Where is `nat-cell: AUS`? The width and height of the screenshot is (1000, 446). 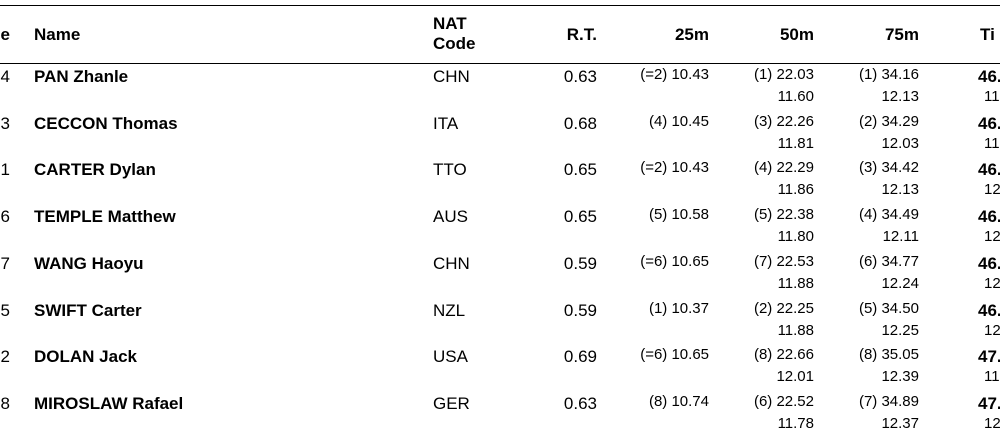 nat-cell: AUS is located at coordinates (450, 217).